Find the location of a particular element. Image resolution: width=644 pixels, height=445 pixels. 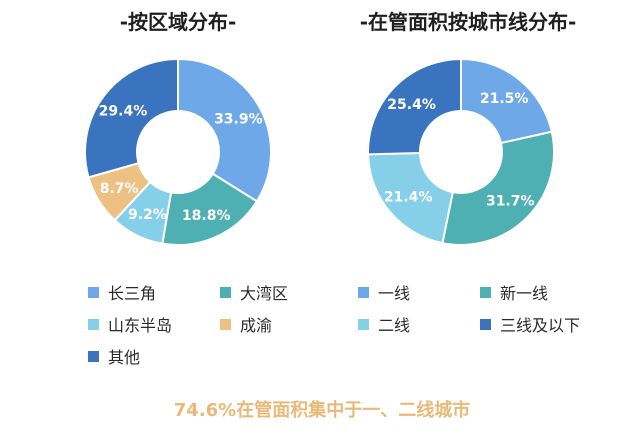

legend-0-label-2: 山东半岛 is located at coordinates (140, 325).